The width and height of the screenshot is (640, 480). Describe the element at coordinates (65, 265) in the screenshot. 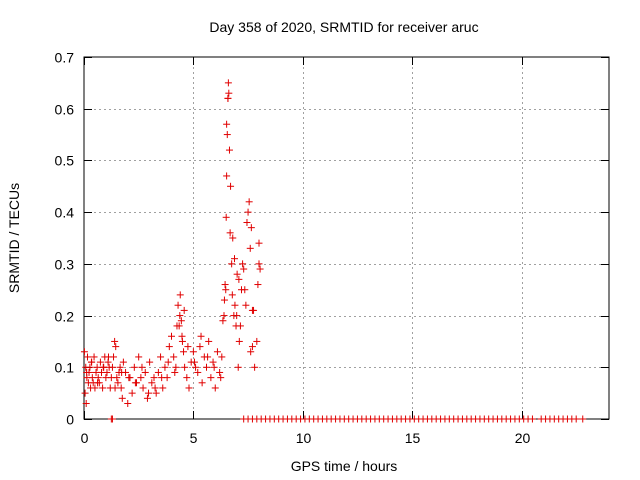

I see `y-tick-label: 0.3` at that location.